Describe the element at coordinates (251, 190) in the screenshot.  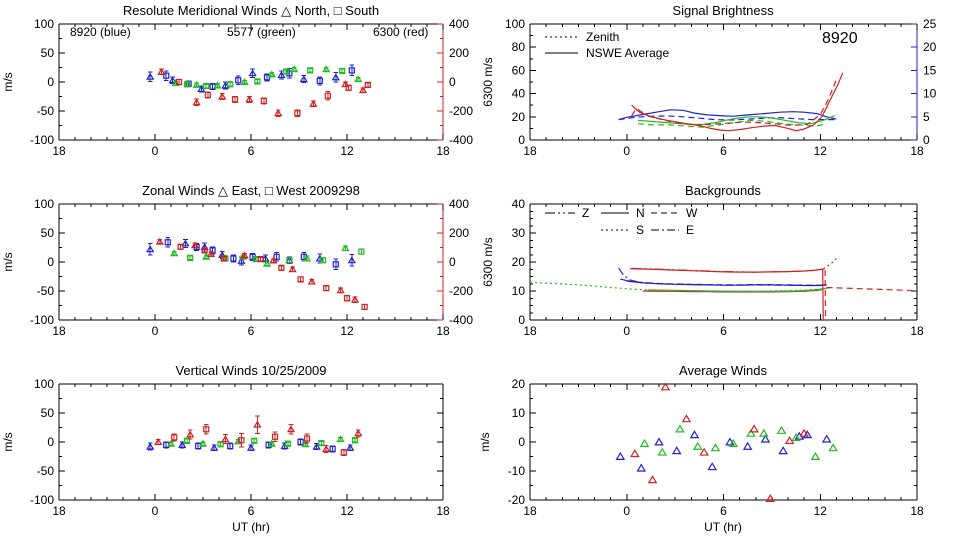
I see `title-zonal: Zonal Winds △ East, □ West 2009298` at that location.